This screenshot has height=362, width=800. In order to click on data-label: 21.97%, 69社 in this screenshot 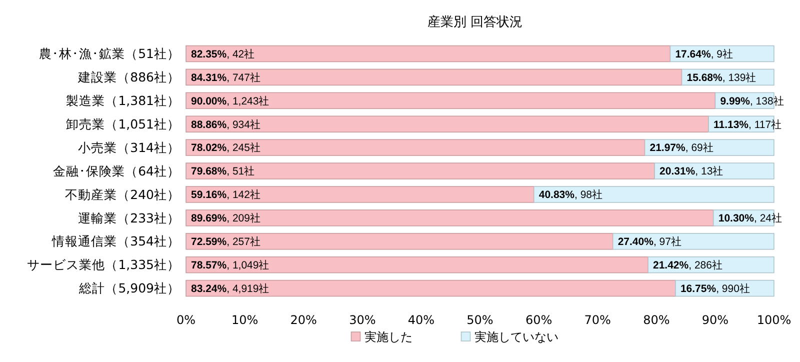, I will do `click(682, 147)`.